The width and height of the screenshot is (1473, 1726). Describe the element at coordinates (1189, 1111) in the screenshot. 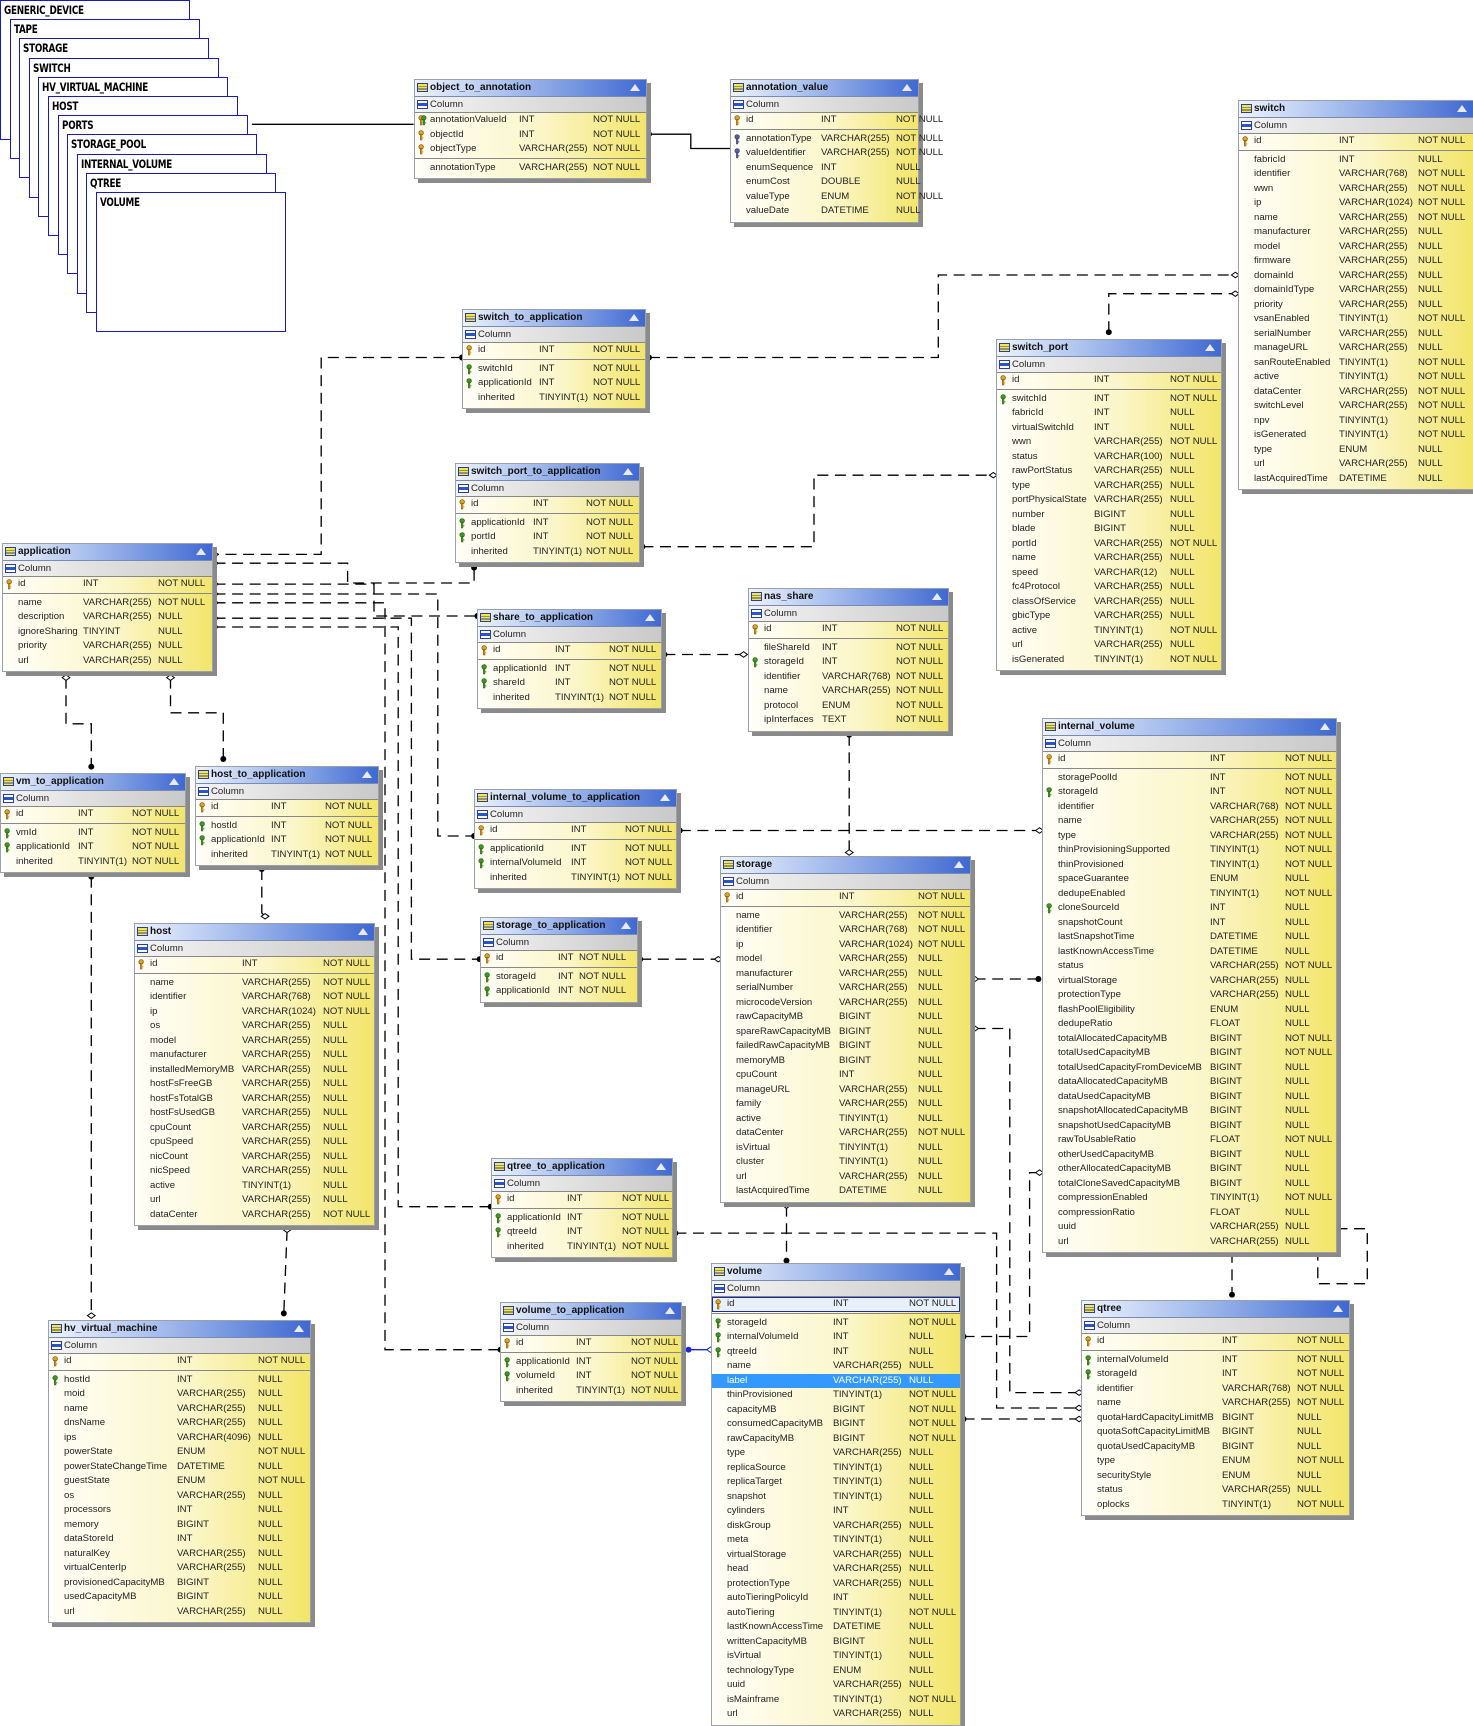

I see `column-row-snapshotAllocatedCapacityMB: snapshotAllocatedCapacityMB BIGINT NULL` at that location.